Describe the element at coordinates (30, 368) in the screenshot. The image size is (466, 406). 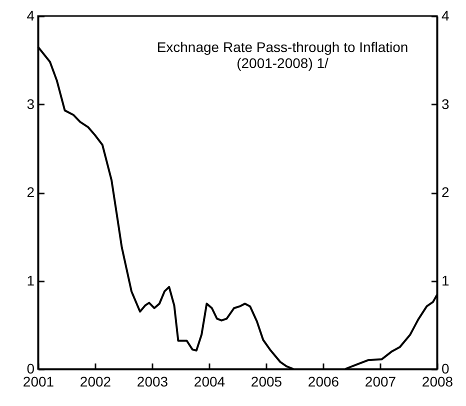
I see `y-tick-label: 0` at that location.